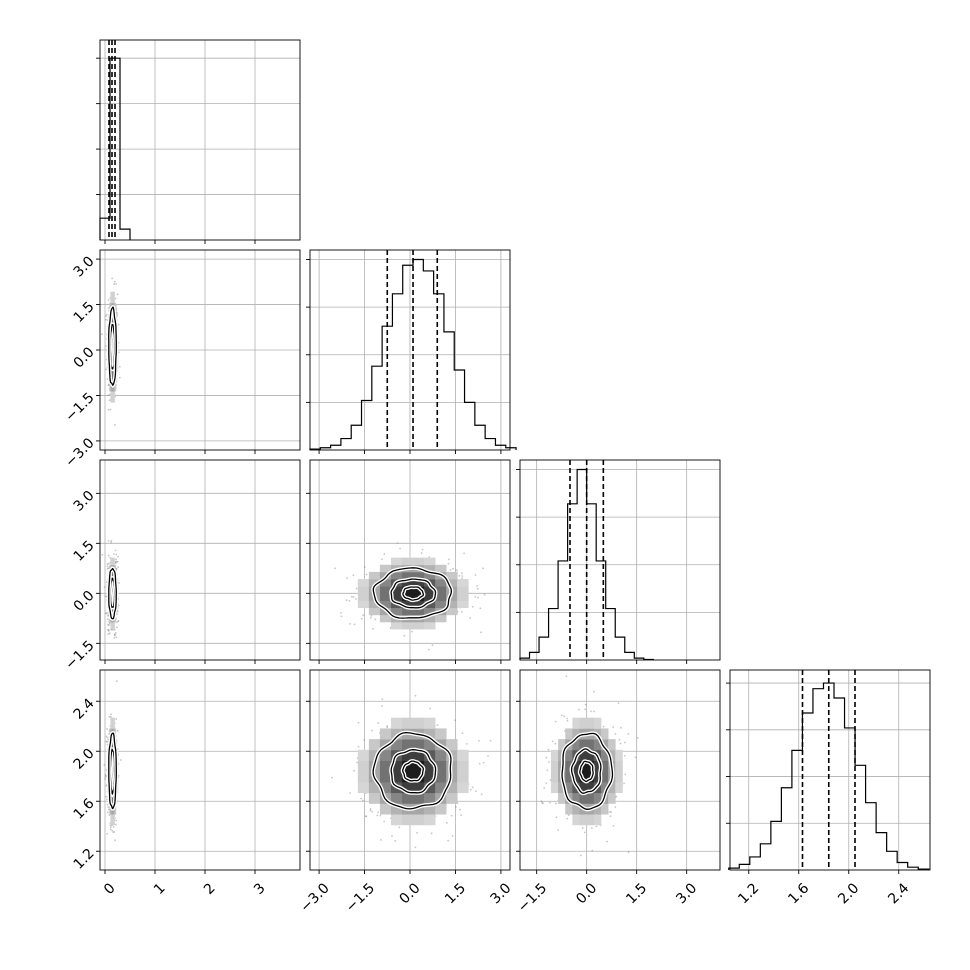 This screenshot has width=970, height=970. I want to click on x-tick-label: 0, so click(110, 889).